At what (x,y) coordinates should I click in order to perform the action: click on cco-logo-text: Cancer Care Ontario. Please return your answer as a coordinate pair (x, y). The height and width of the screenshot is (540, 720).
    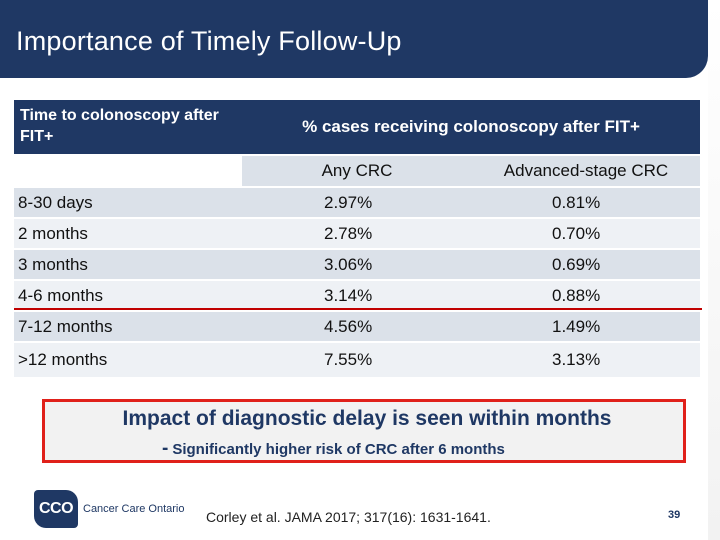
    Looking at the image, I should click on (134, 509).